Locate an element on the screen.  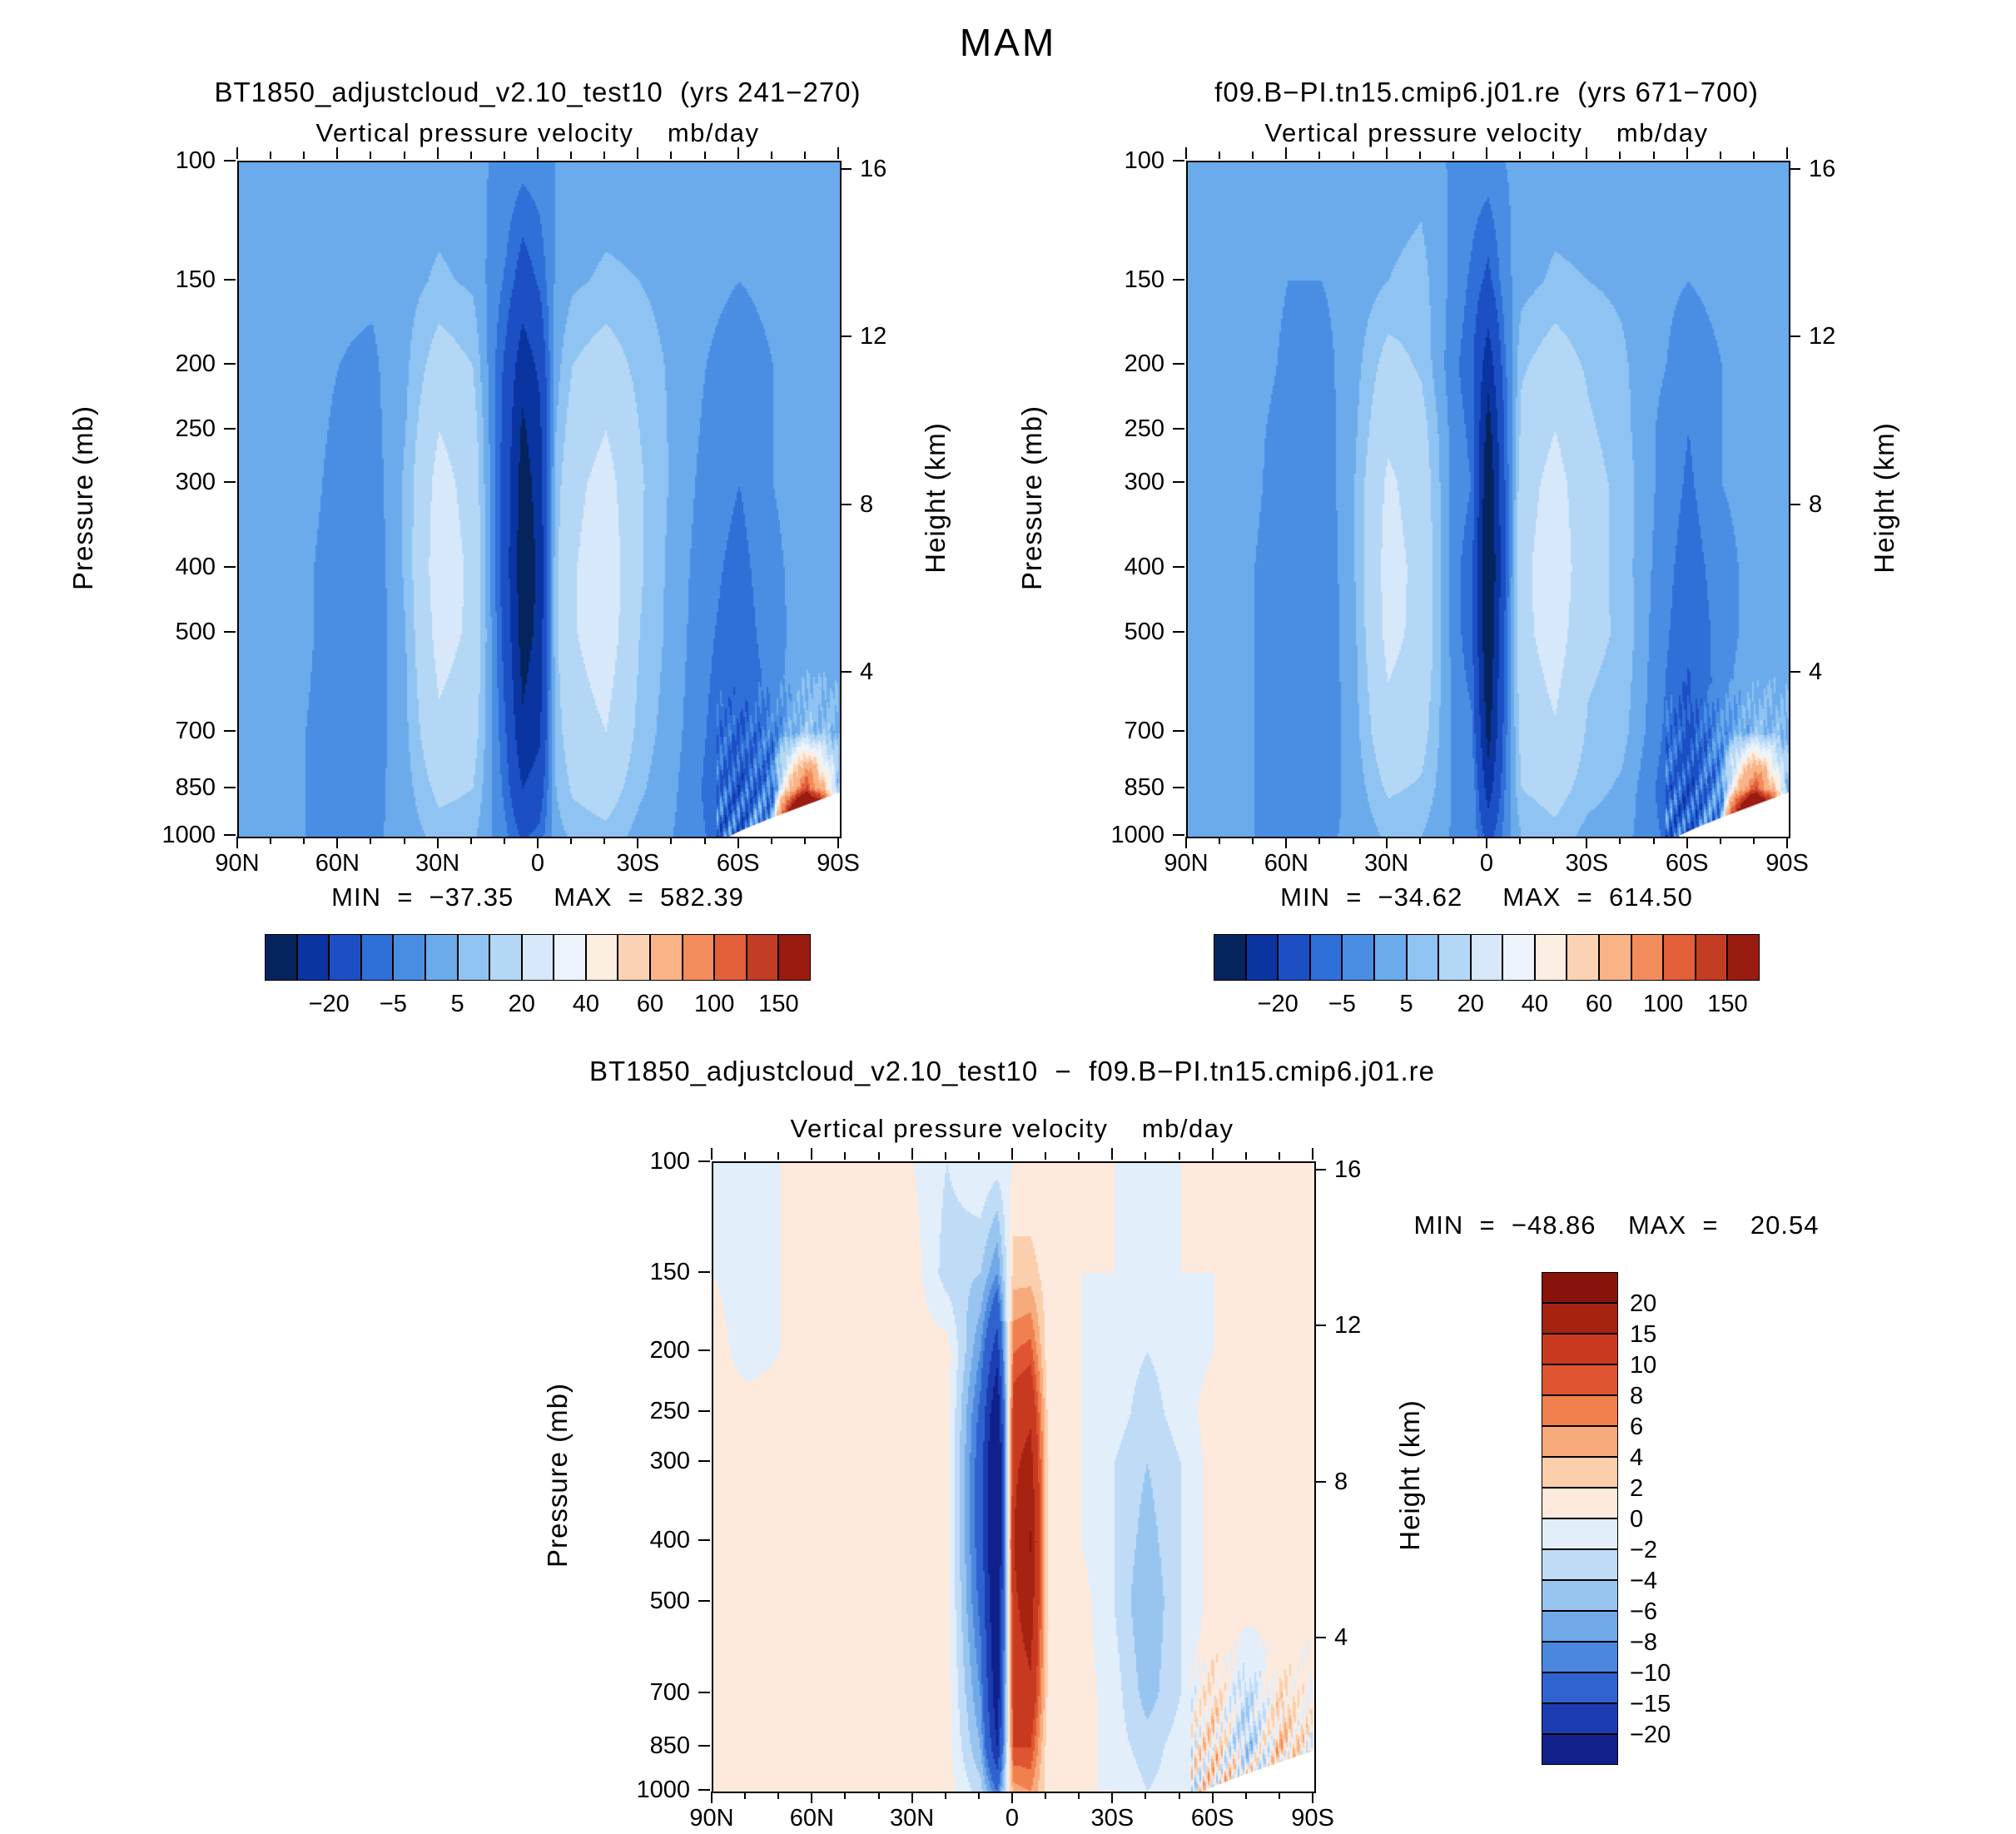
pressure-tick-label: 400 is located at coordinates (1144, 566).